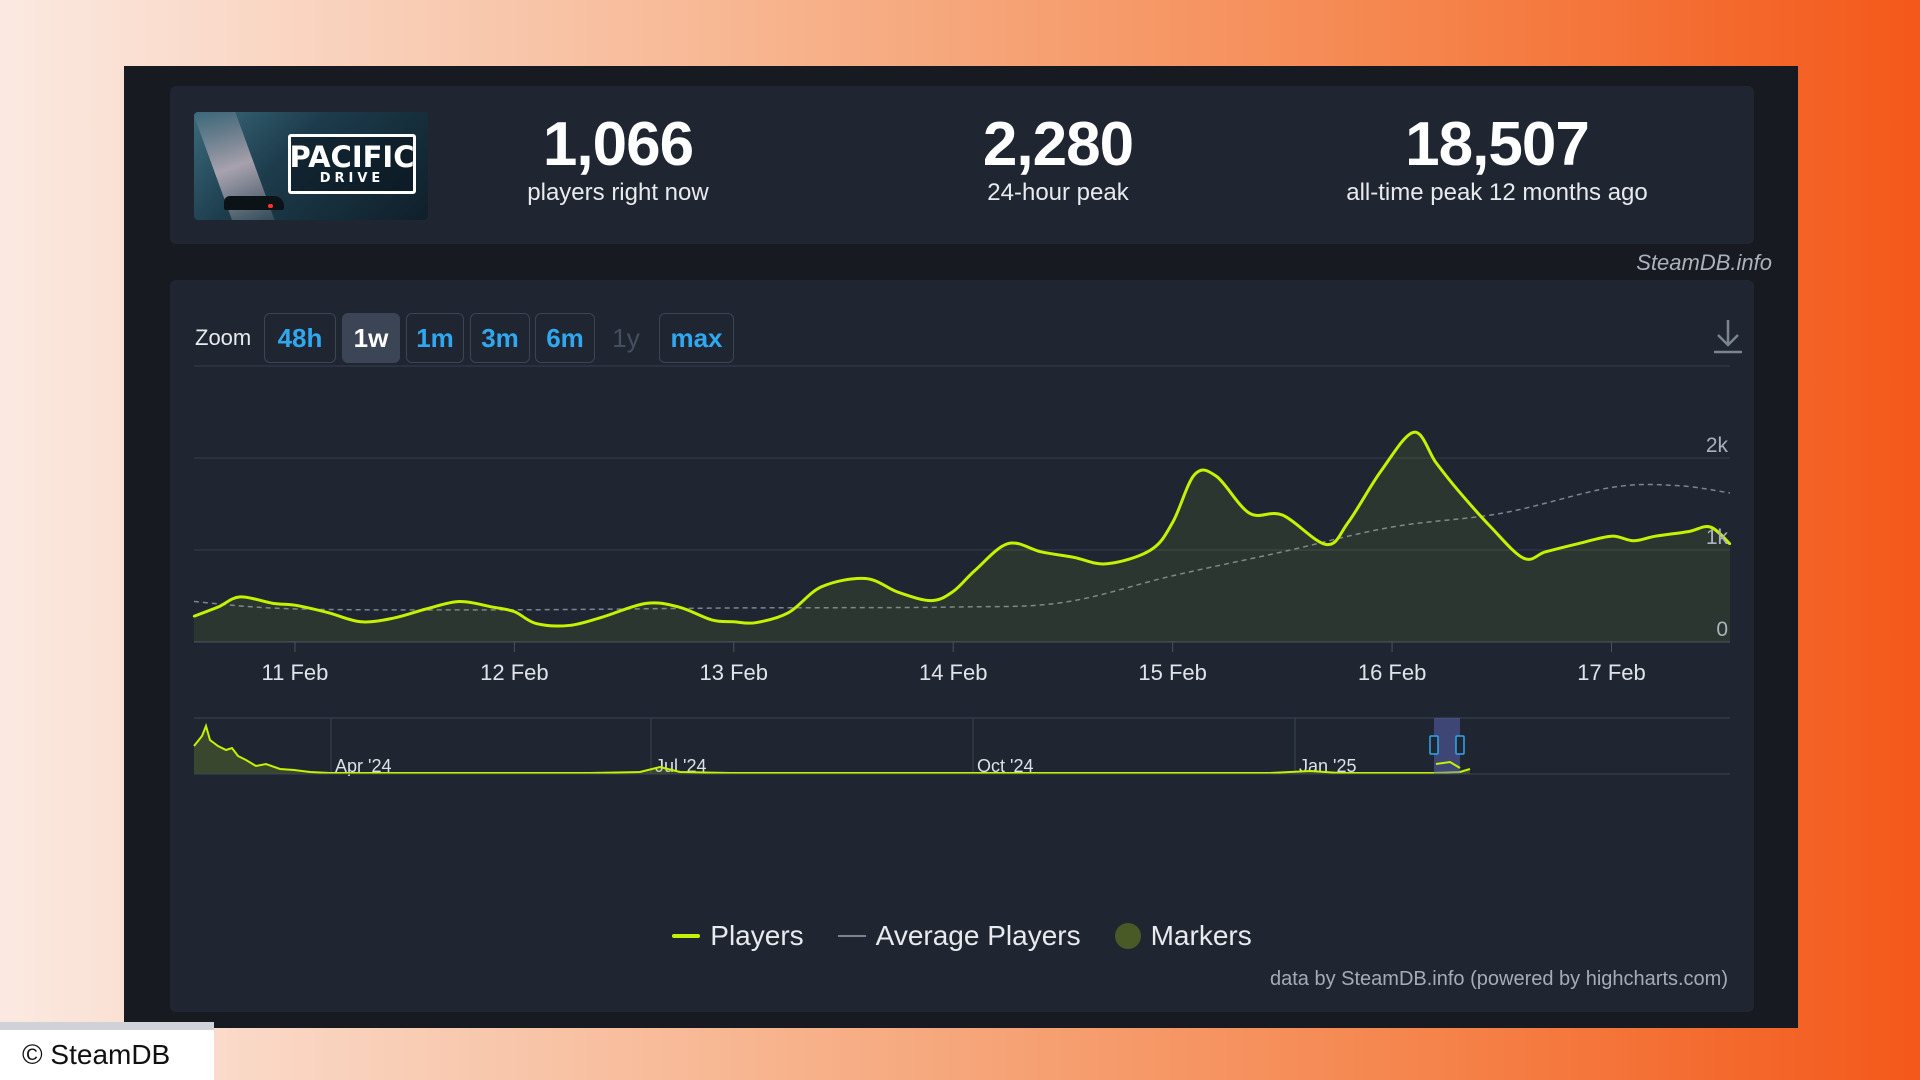 The height and width of the screenshot is (1080, 1920). Describe the element at coordinates (686, 936) in the screenshot. I see `legend-swatch-players` at that location.